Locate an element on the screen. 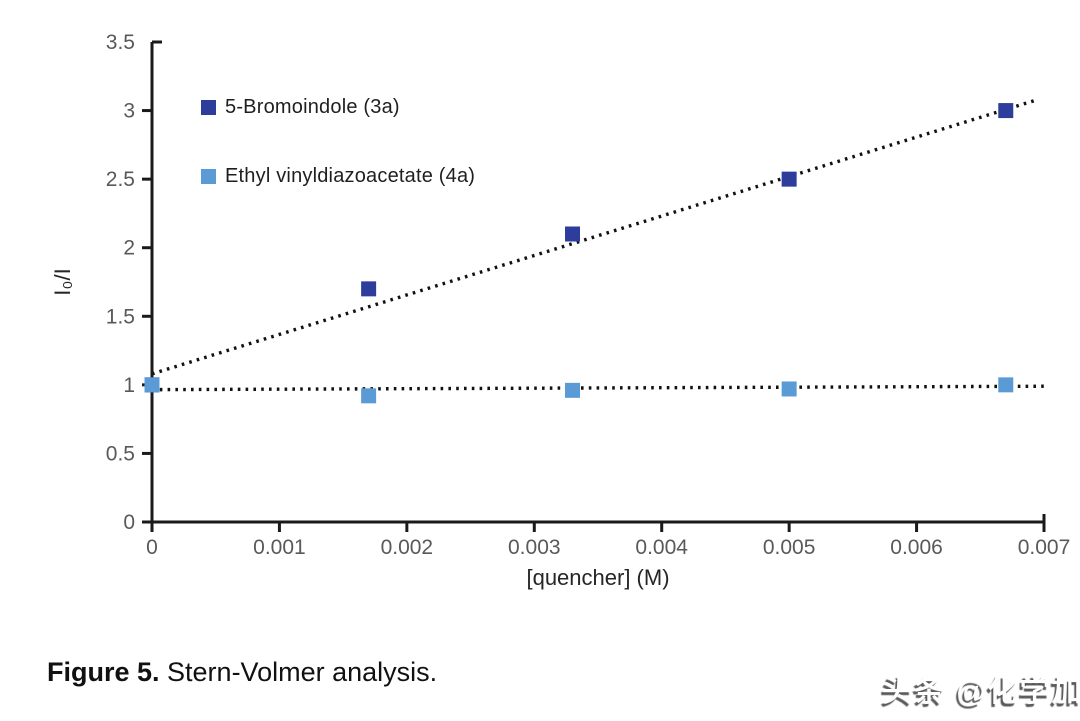 The height and width of the screenshot is (721, 1080). svg-text: 1.5 is located at coordinates (120, 316).